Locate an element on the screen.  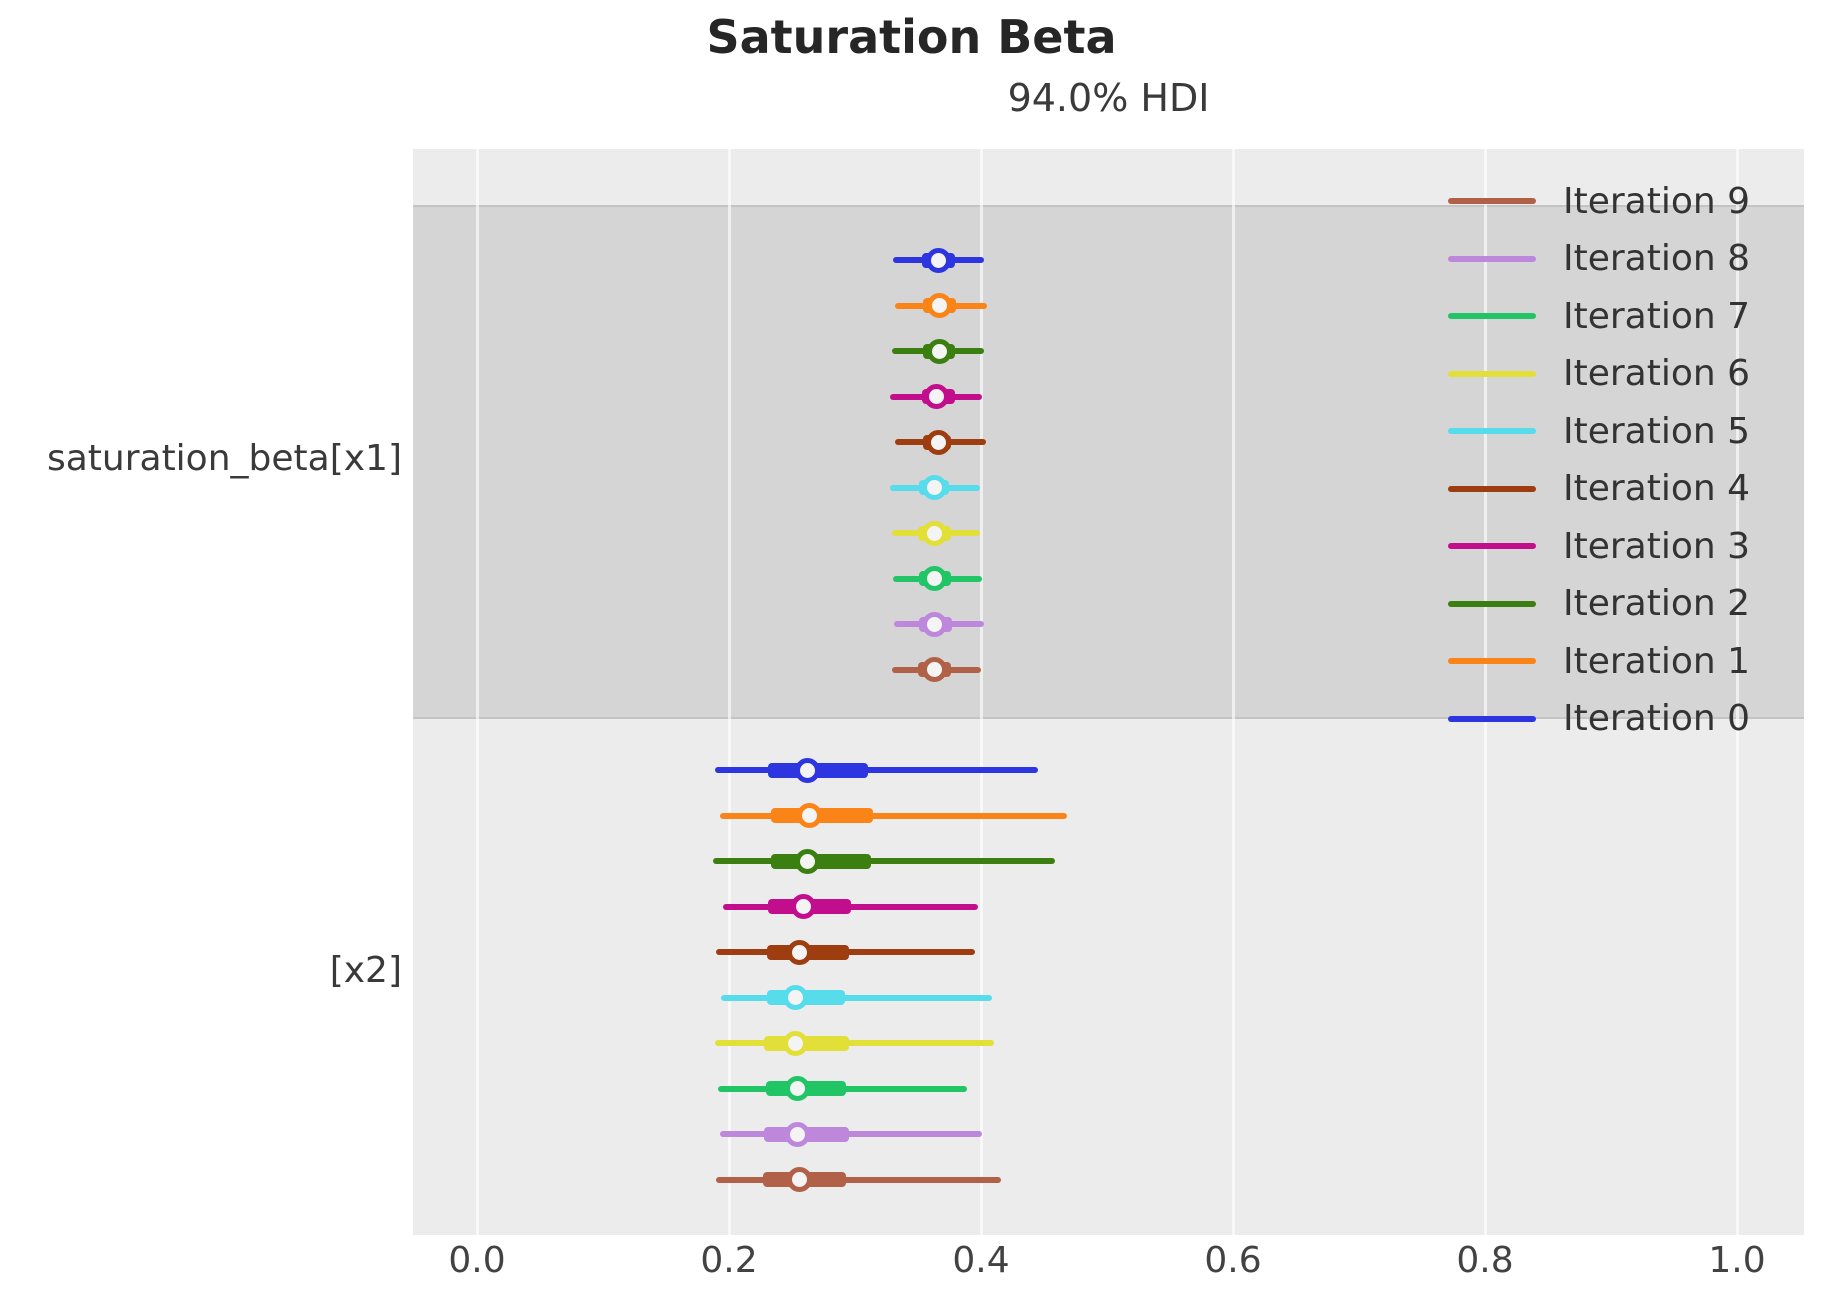
iqr-bar is located at coordinates (821, 861).